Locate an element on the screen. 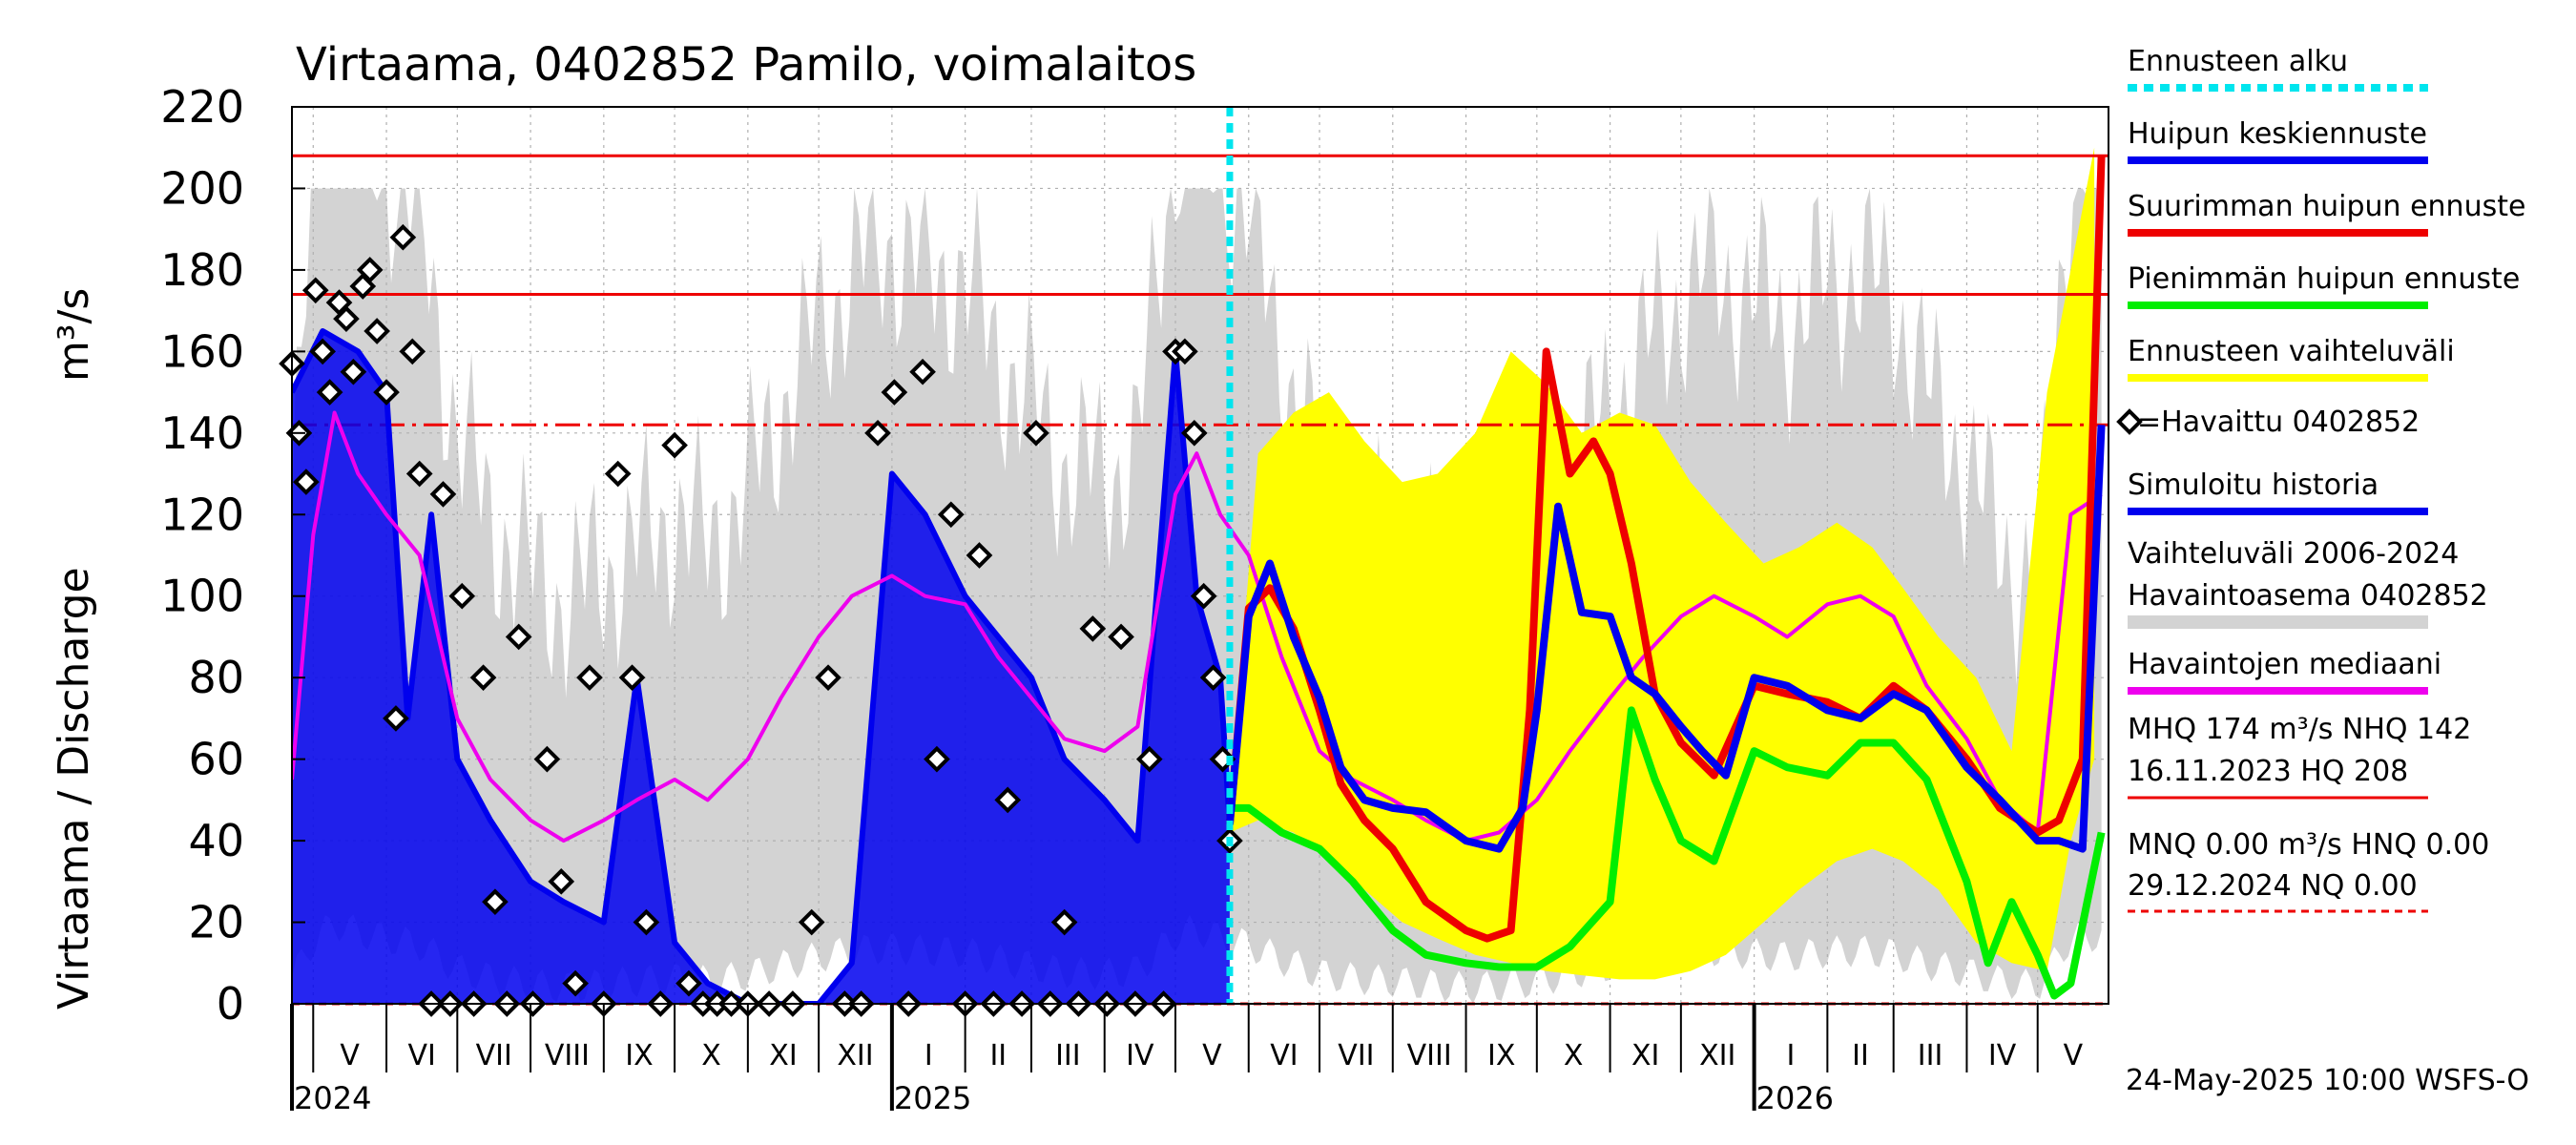  ytick-label: 200 is located at coordinates (202, 188).